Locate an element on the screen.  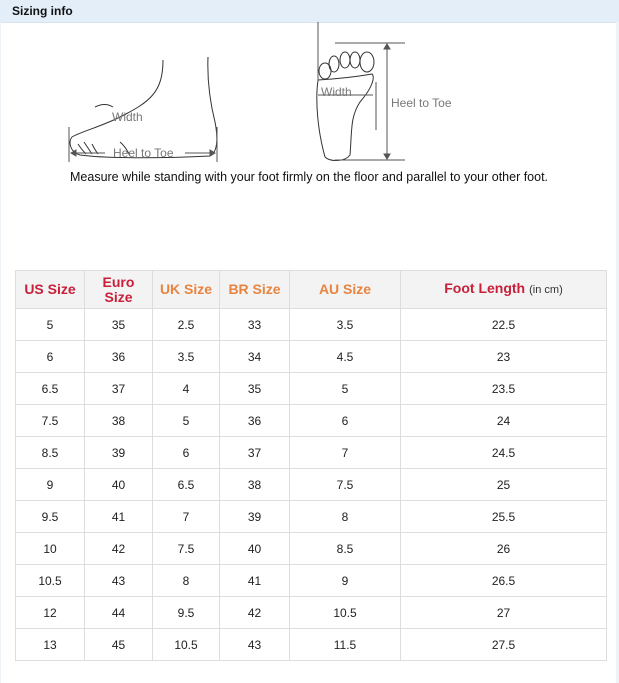
side-width-label: Width is located at coordinates (127, 117).